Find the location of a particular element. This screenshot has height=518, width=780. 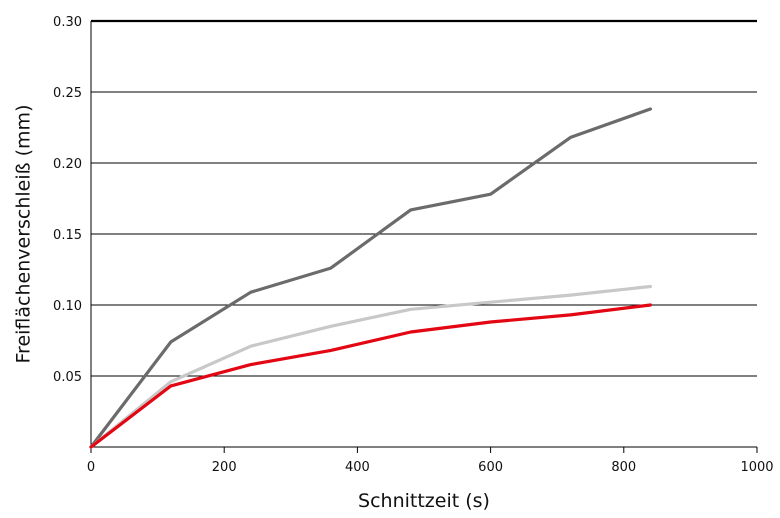

y-axis-title: Freiflächenverschleiß (mm) is located at coordinates (24, 234).